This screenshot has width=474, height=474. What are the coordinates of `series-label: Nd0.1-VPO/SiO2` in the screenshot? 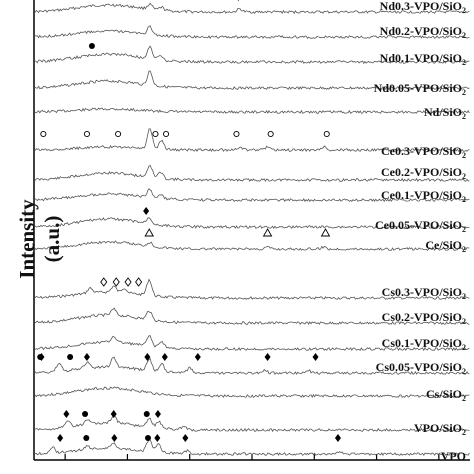 It's located at (423, 59).